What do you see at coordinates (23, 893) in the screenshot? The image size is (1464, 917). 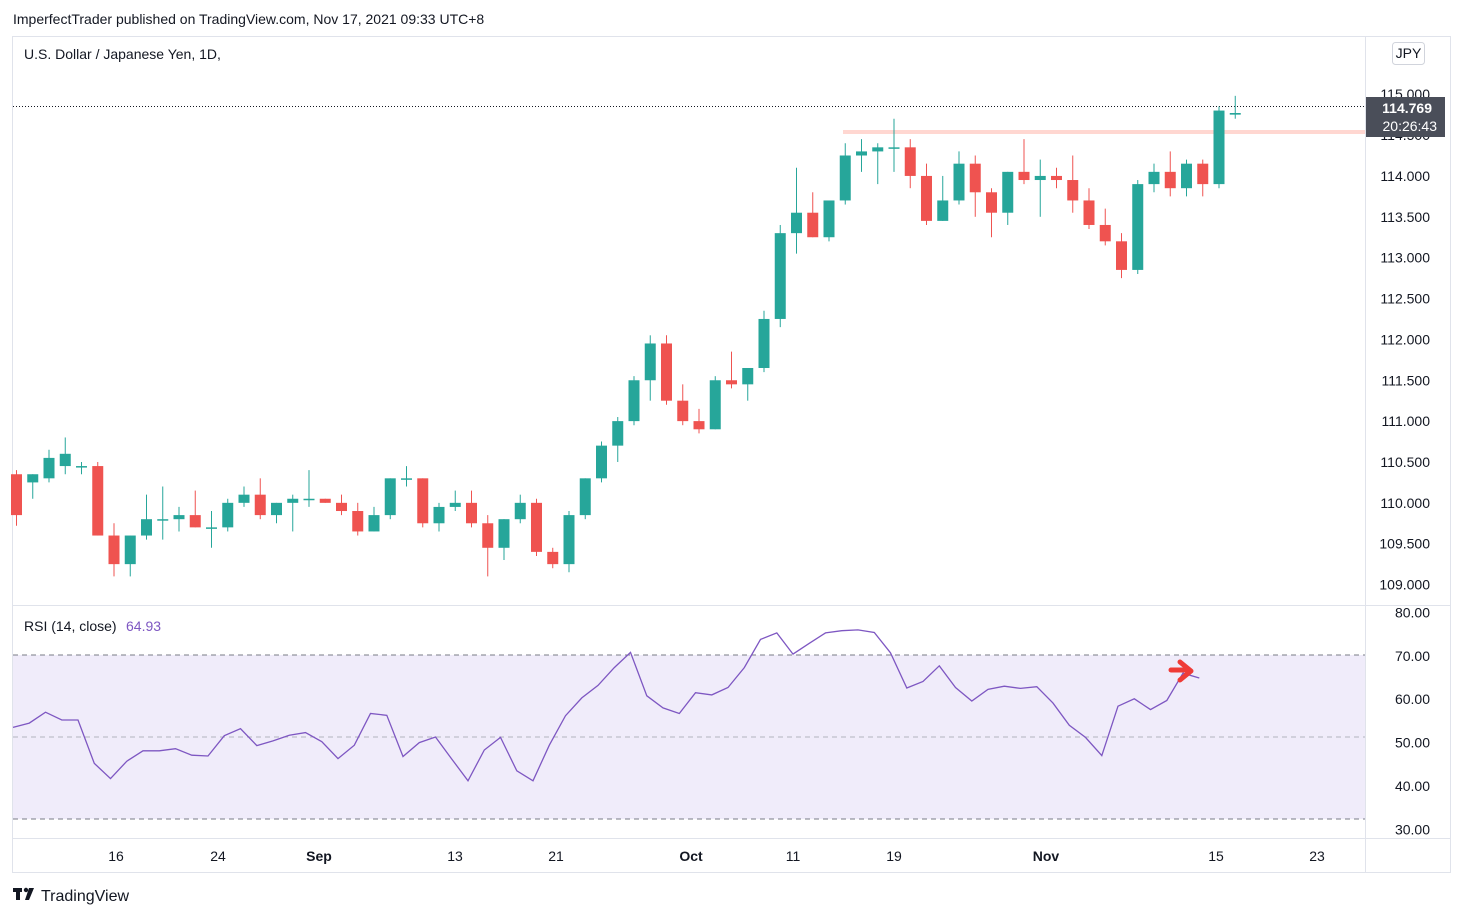 I see `tradingview-logo-icon` at bounding box center [23, 893].